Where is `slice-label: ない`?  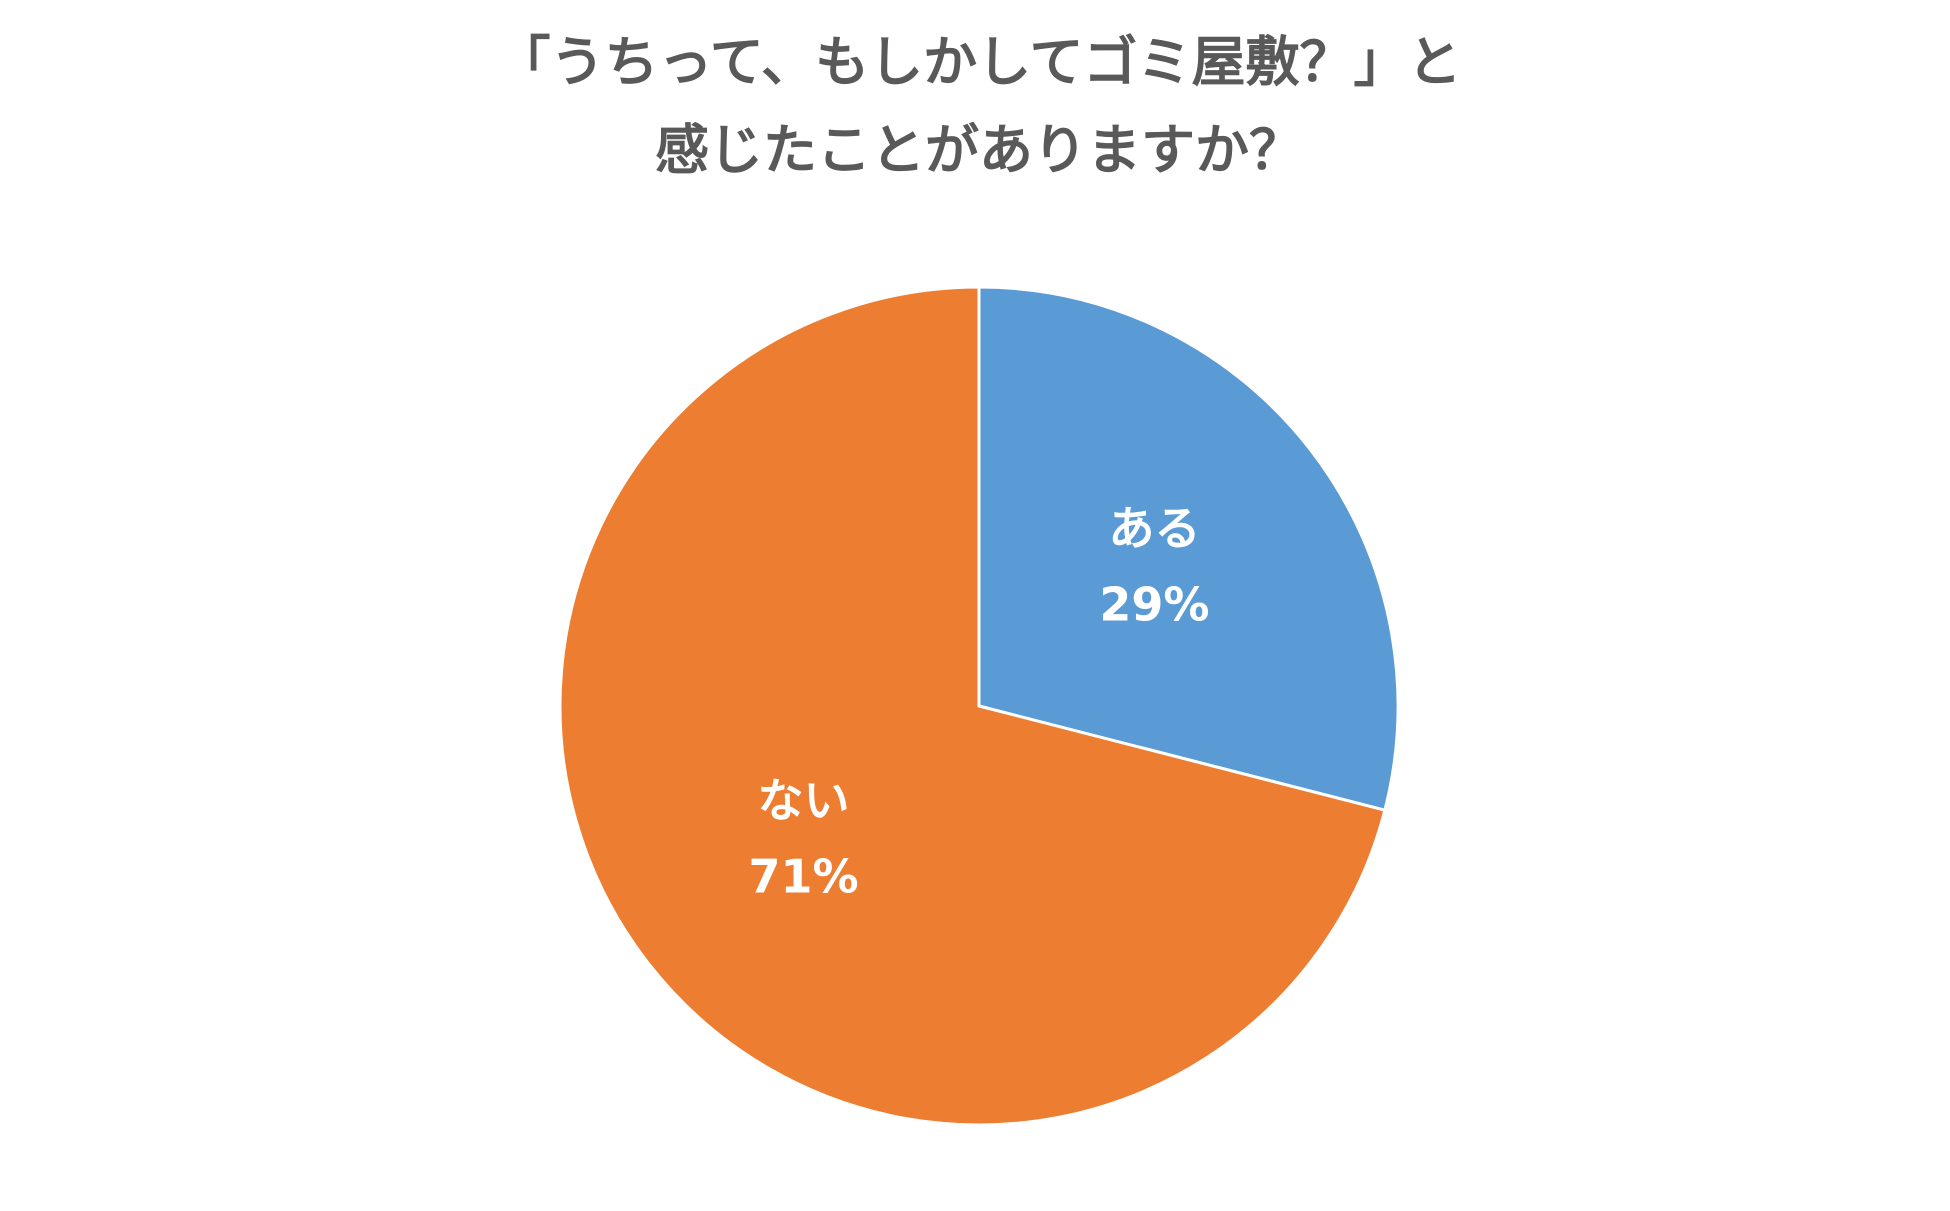
slice-label: ない is located at coordinates (804, 801).